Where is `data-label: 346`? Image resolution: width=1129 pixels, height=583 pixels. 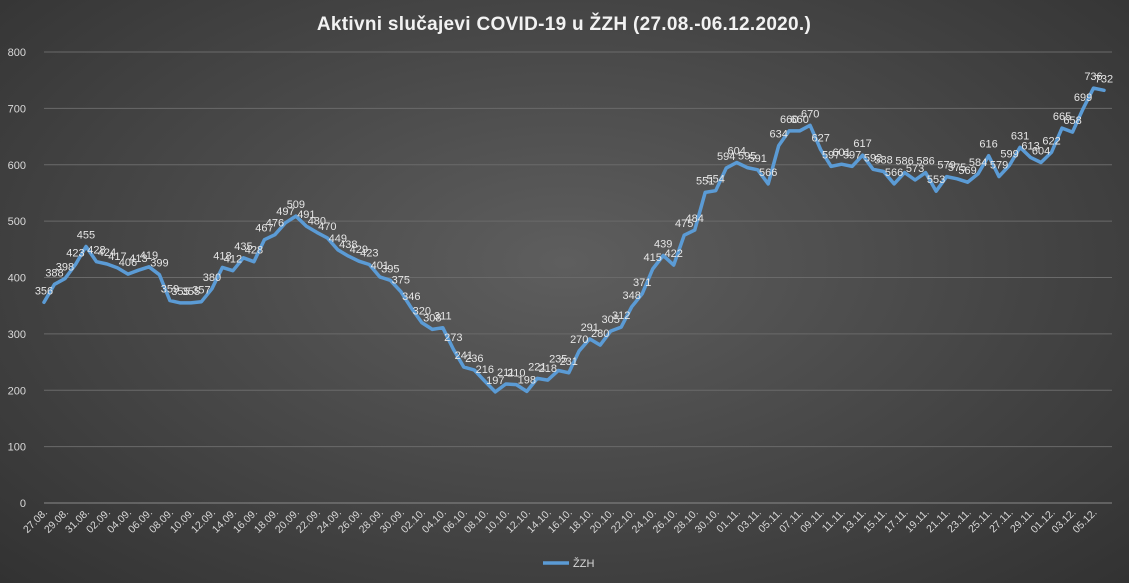
data-label: 346 is located at coordinates (411, 297).